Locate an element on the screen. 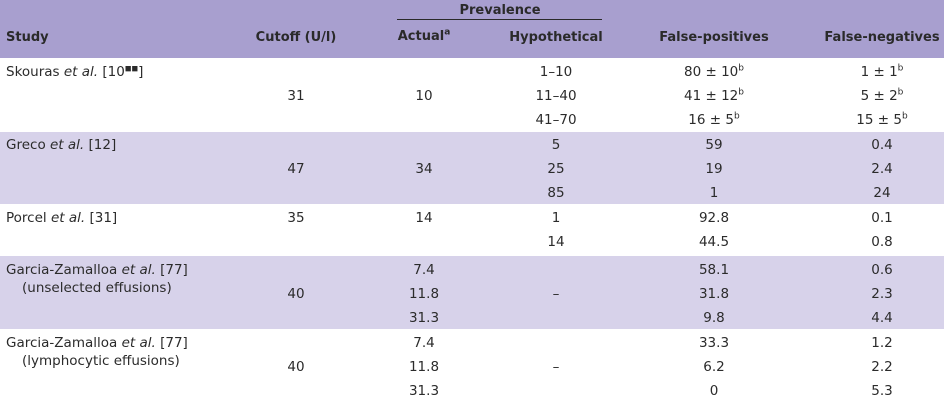 This screenshot has width=944, height=406. false-positive-value: 0 is located at coordinates (714, 391).